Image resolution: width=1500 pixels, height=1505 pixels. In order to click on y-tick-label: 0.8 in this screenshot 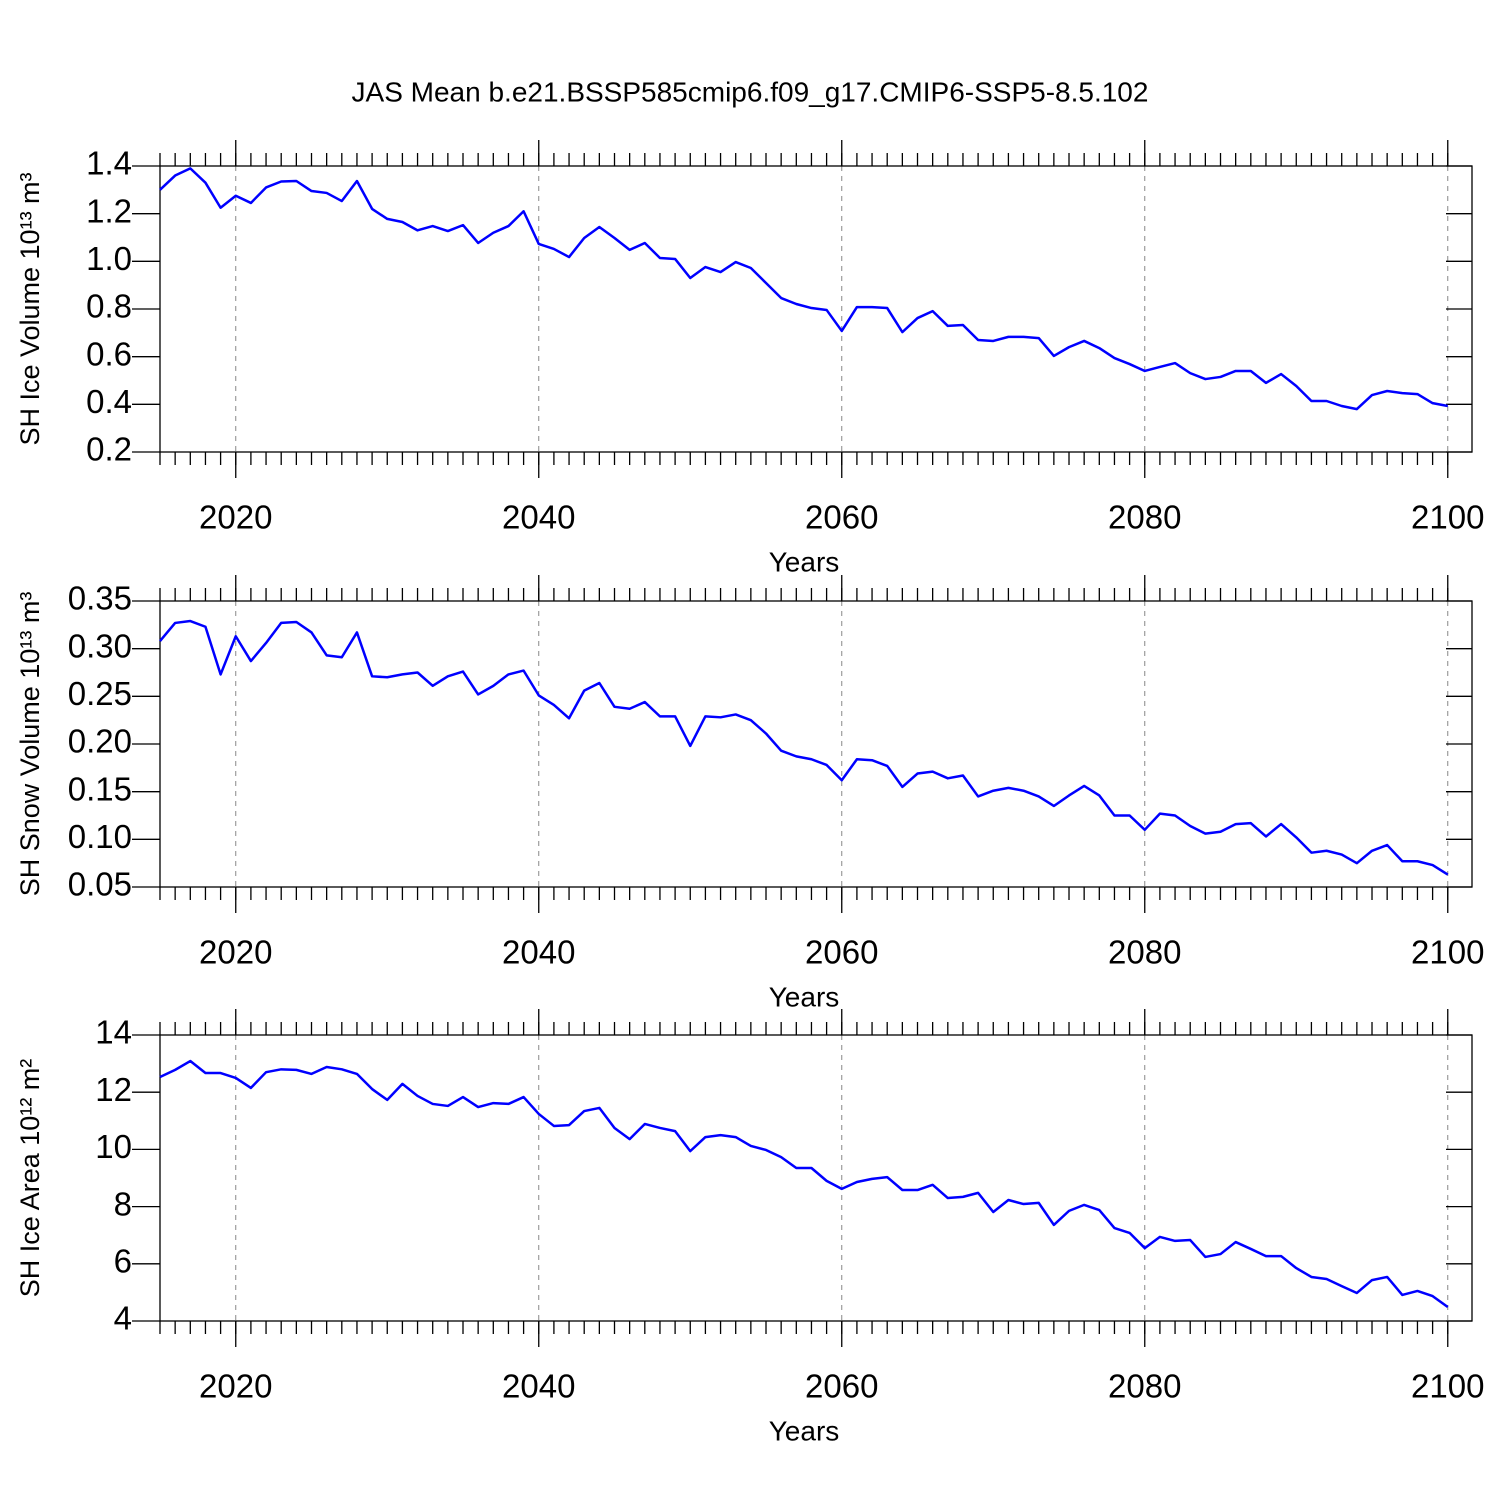, I will do `click(109, 306)`.